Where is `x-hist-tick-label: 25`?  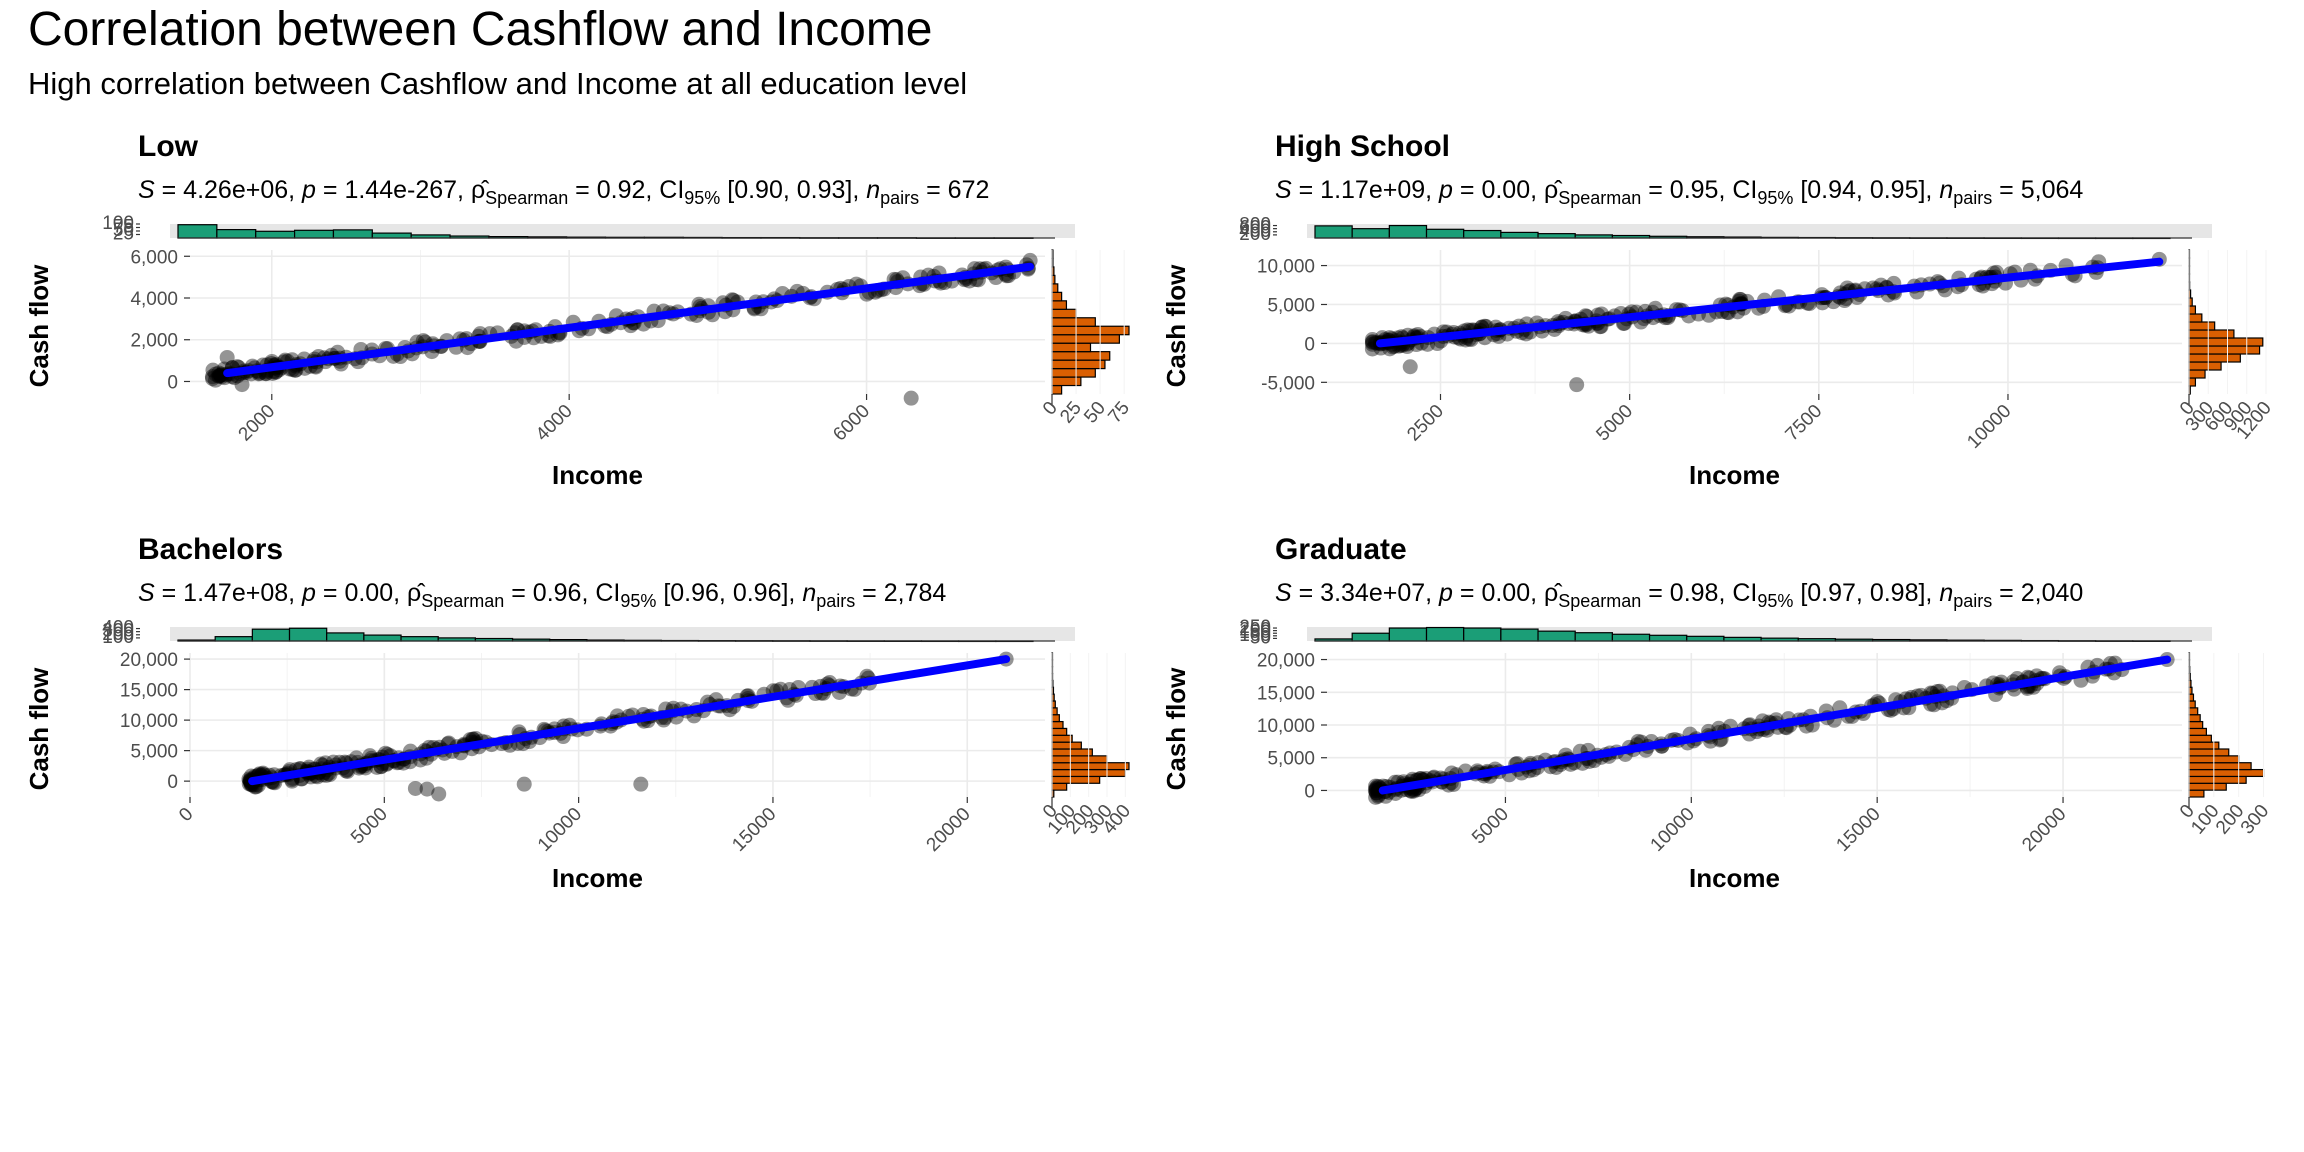 x-hist-tick-label: 25 is located at coordinates (123, 234).